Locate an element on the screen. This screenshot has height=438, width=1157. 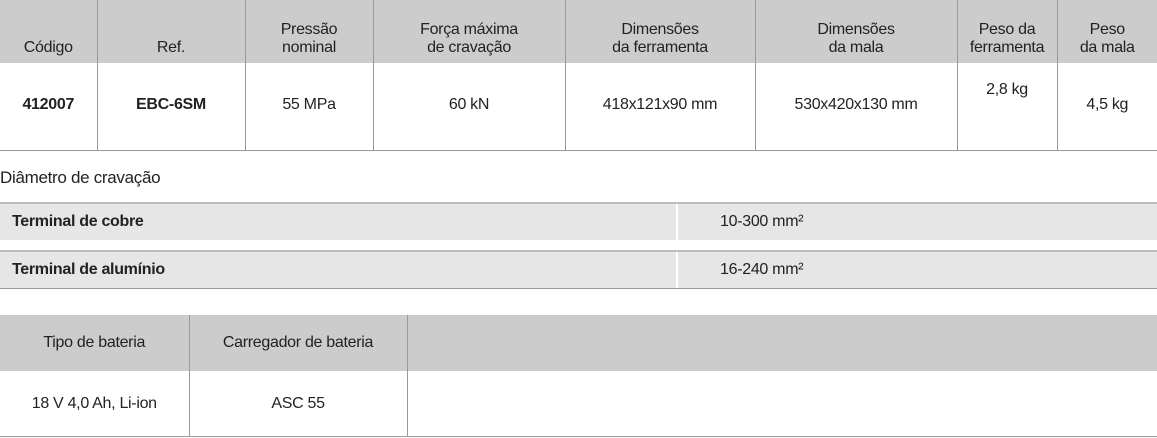
diameter-label: Diâmetro de cravação is located at coordinates (80, 177).